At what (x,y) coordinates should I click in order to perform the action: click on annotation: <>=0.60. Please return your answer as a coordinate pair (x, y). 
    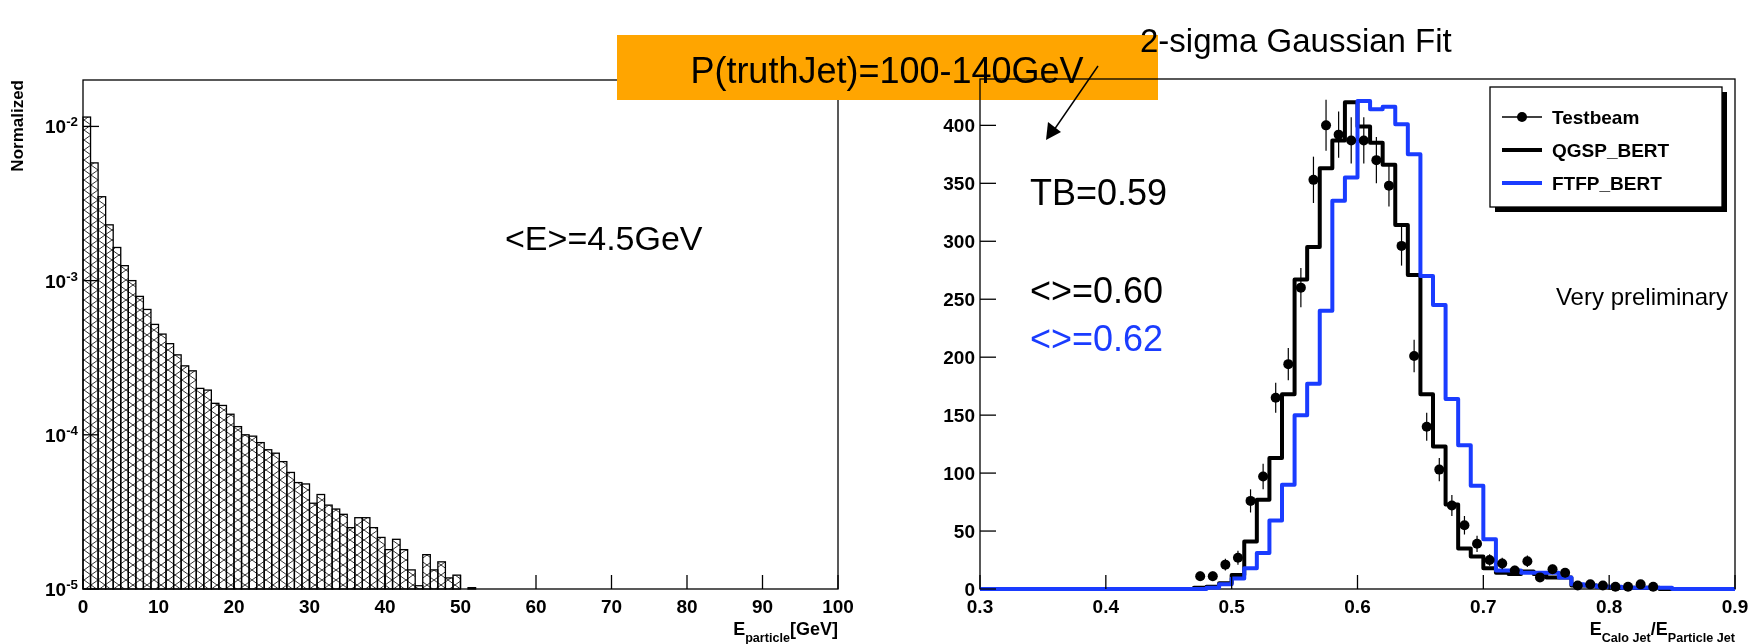
    Looking at the image, I should click on (1097, 290).